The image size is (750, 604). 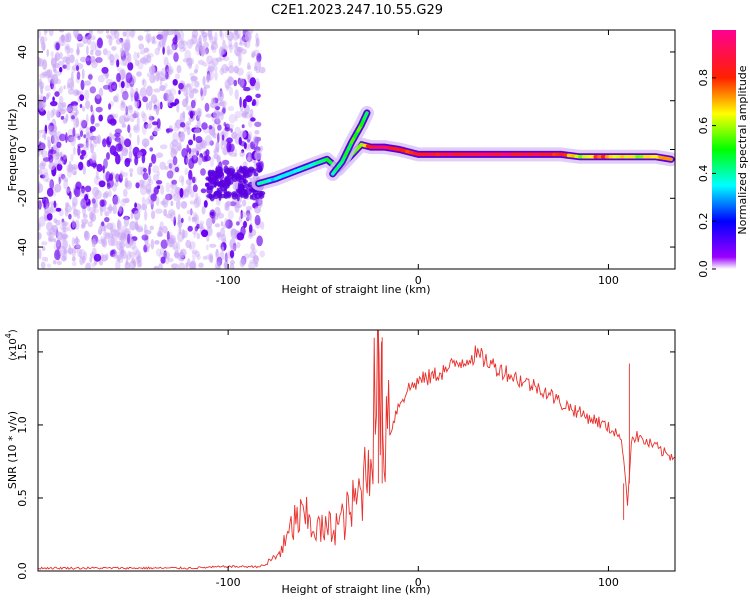 I want to click on y-tick-label: -40, so click(x=22, y=247).